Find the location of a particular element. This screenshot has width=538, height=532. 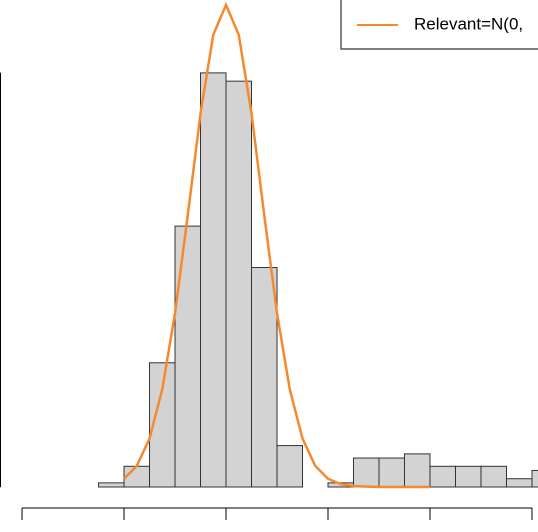

legend: Relevant=N(0, is located at coordinates (439, 25).